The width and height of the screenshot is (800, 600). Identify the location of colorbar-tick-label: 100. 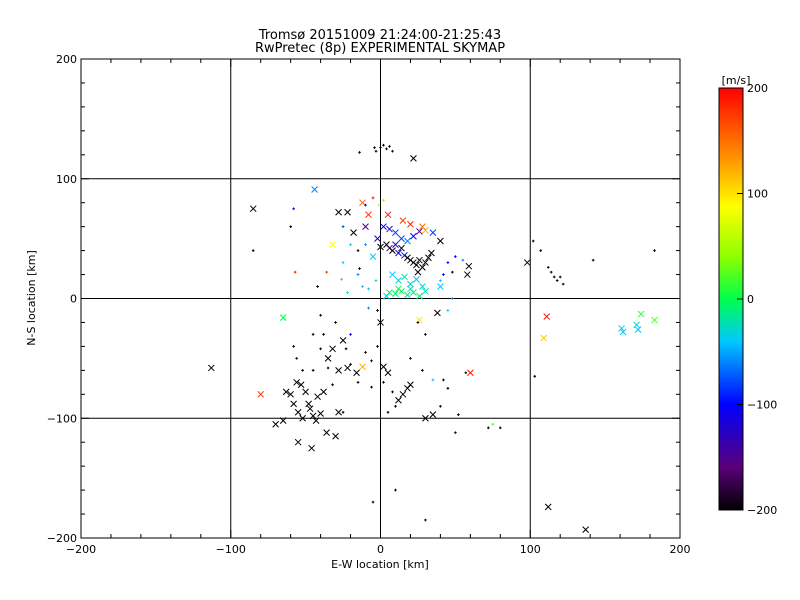
(757, 194).